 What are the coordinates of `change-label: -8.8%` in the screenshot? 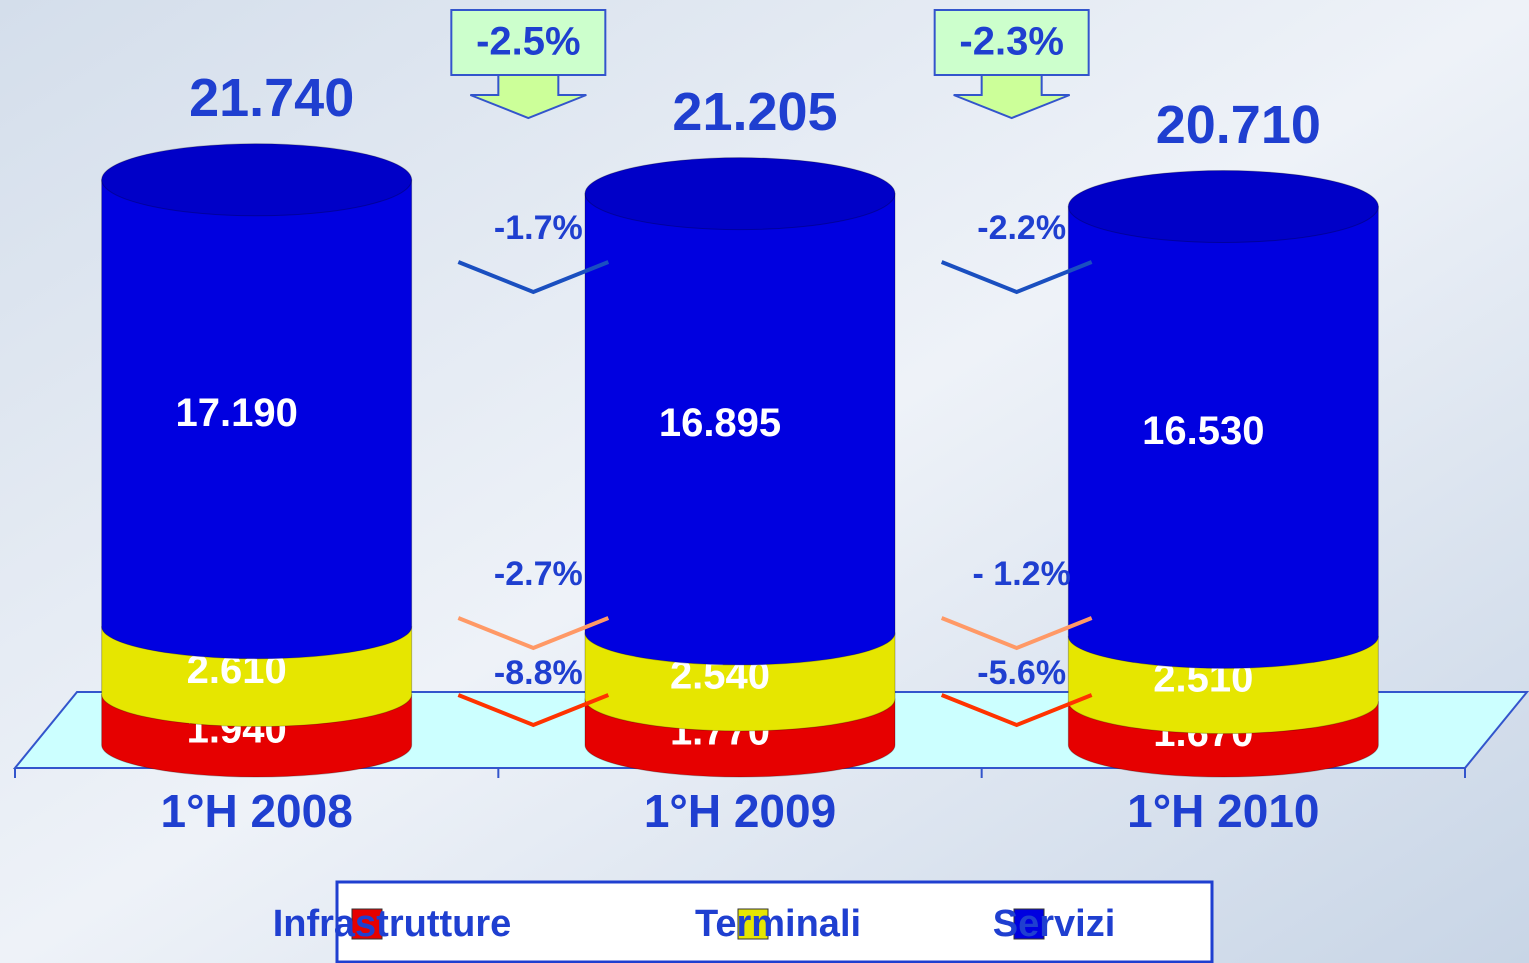 It's located at (538, 673).